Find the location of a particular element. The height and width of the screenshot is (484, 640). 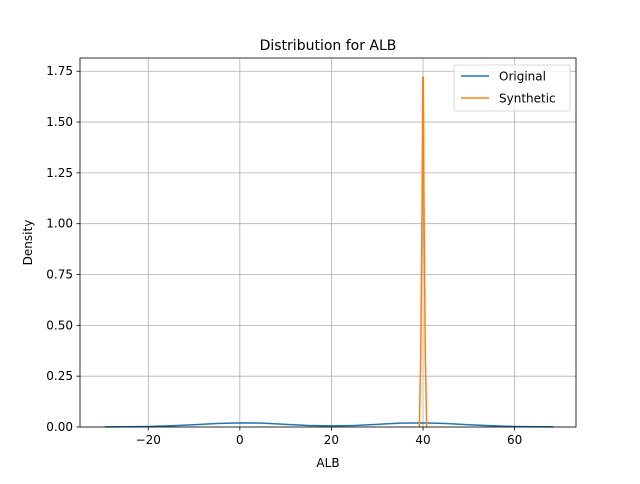

y-tick-label: 0.75 is located at coordinates (59, 275).